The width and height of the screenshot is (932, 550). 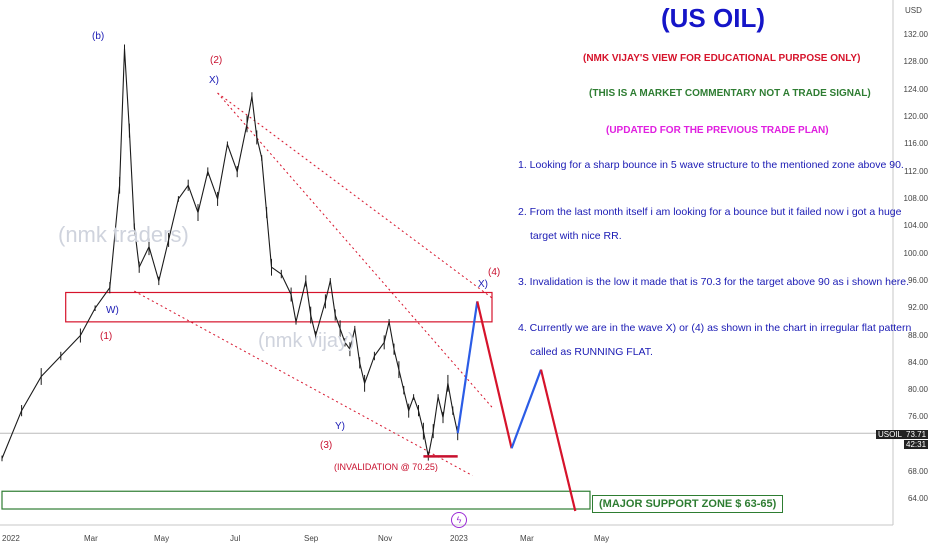 What do you see at coordinates (311, 538) in the screenshot?
I see `time-tick-label: Sep` at bounding box center [311, 538].